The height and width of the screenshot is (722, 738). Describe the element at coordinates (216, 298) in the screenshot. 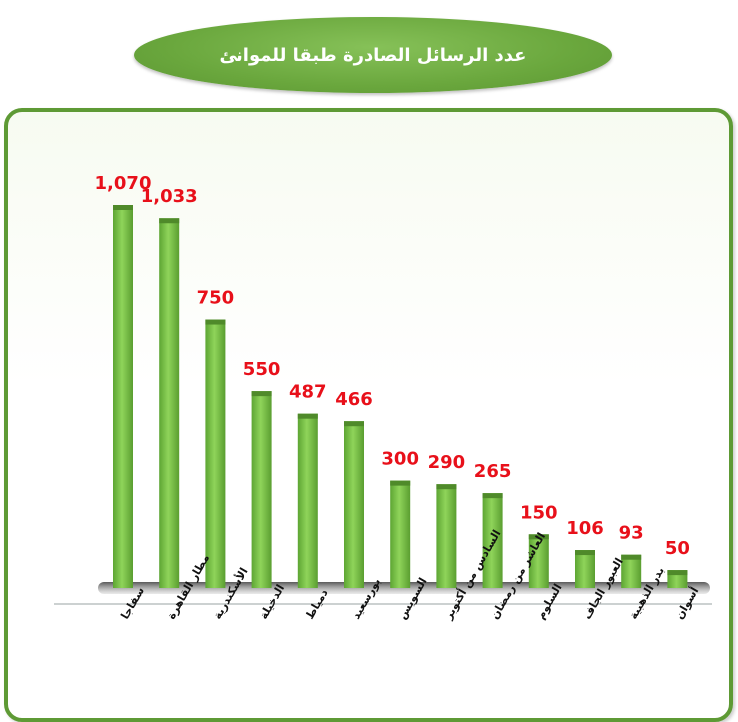

I see `bar-value-label: 750` at that location.